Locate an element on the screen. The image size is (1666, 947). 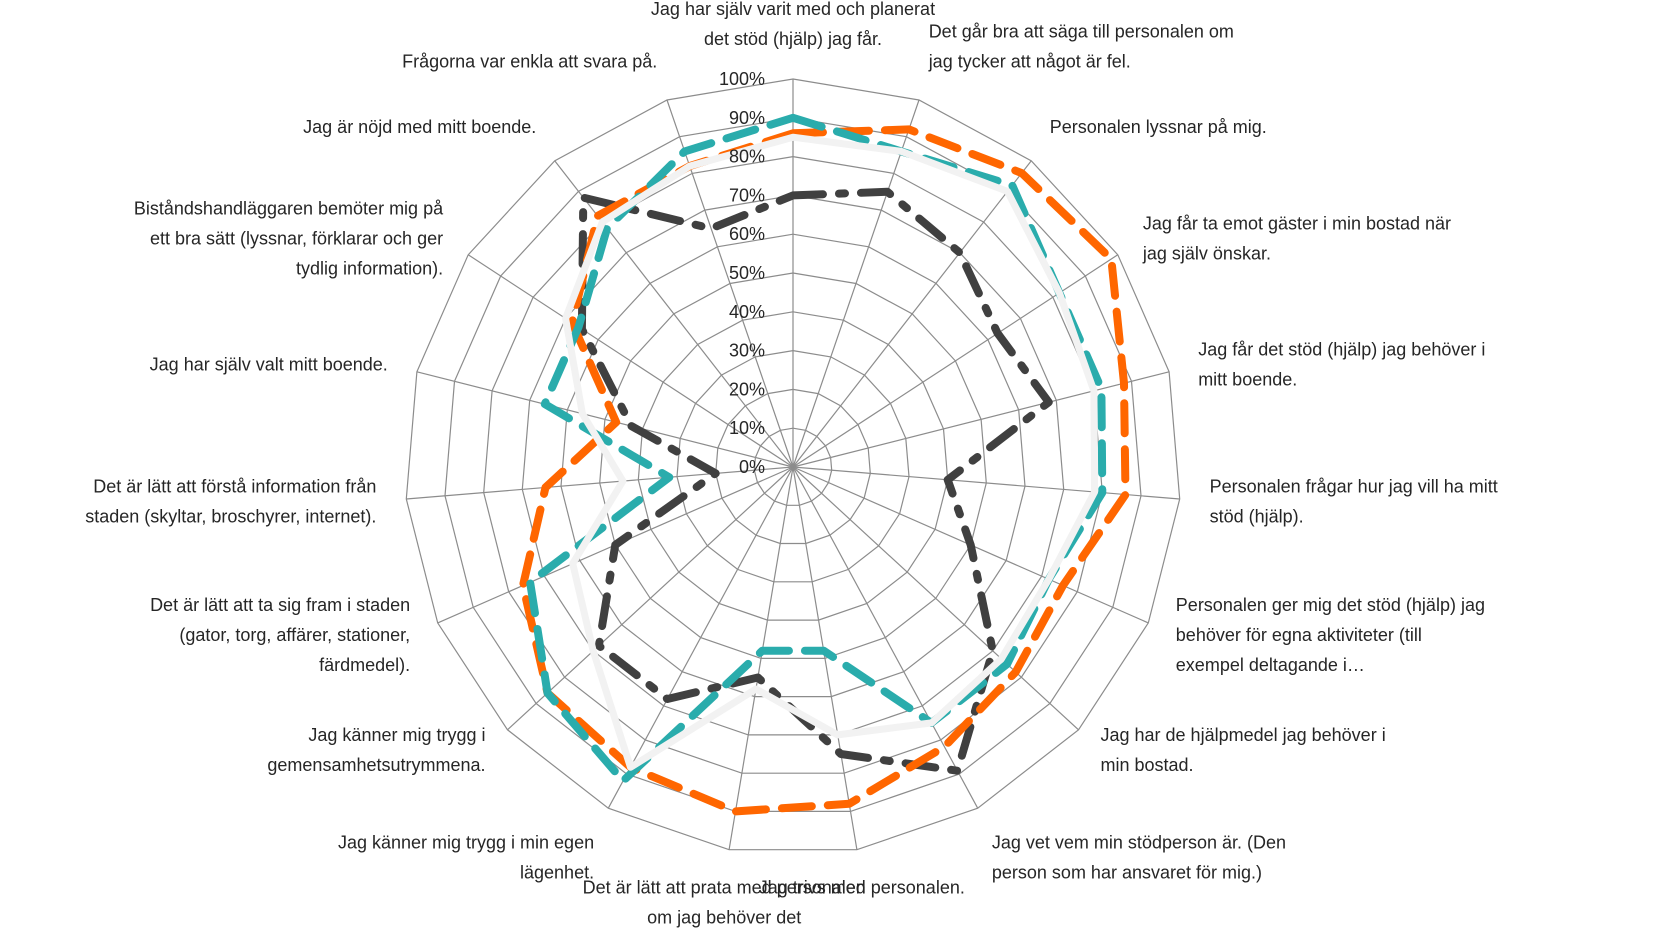
tick-label: 20% is located at coordinates (747, 389).